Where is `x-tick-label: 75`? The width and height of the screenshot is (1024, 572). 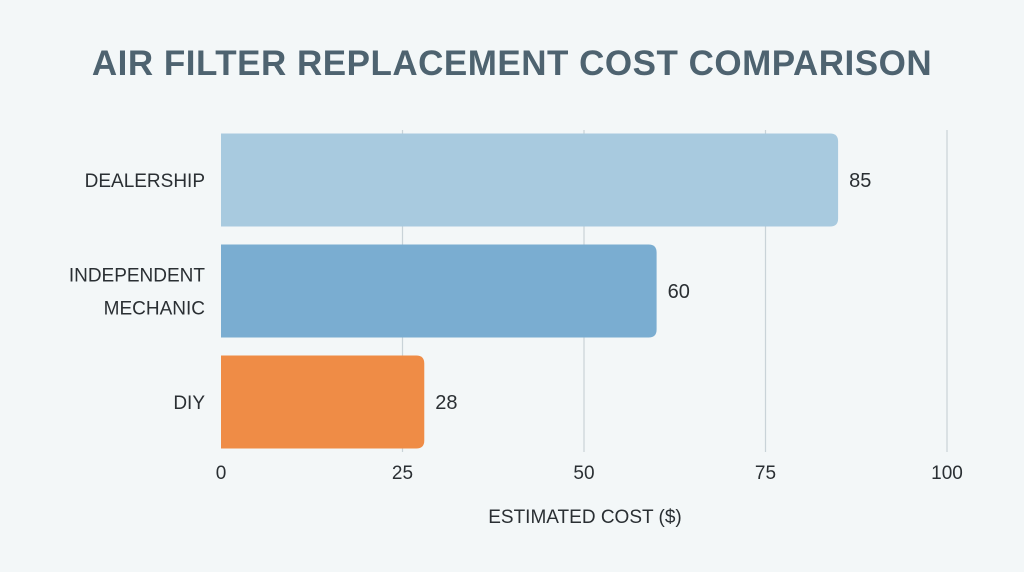 x-tick-label: 75 is located at coordinates (765, 473).